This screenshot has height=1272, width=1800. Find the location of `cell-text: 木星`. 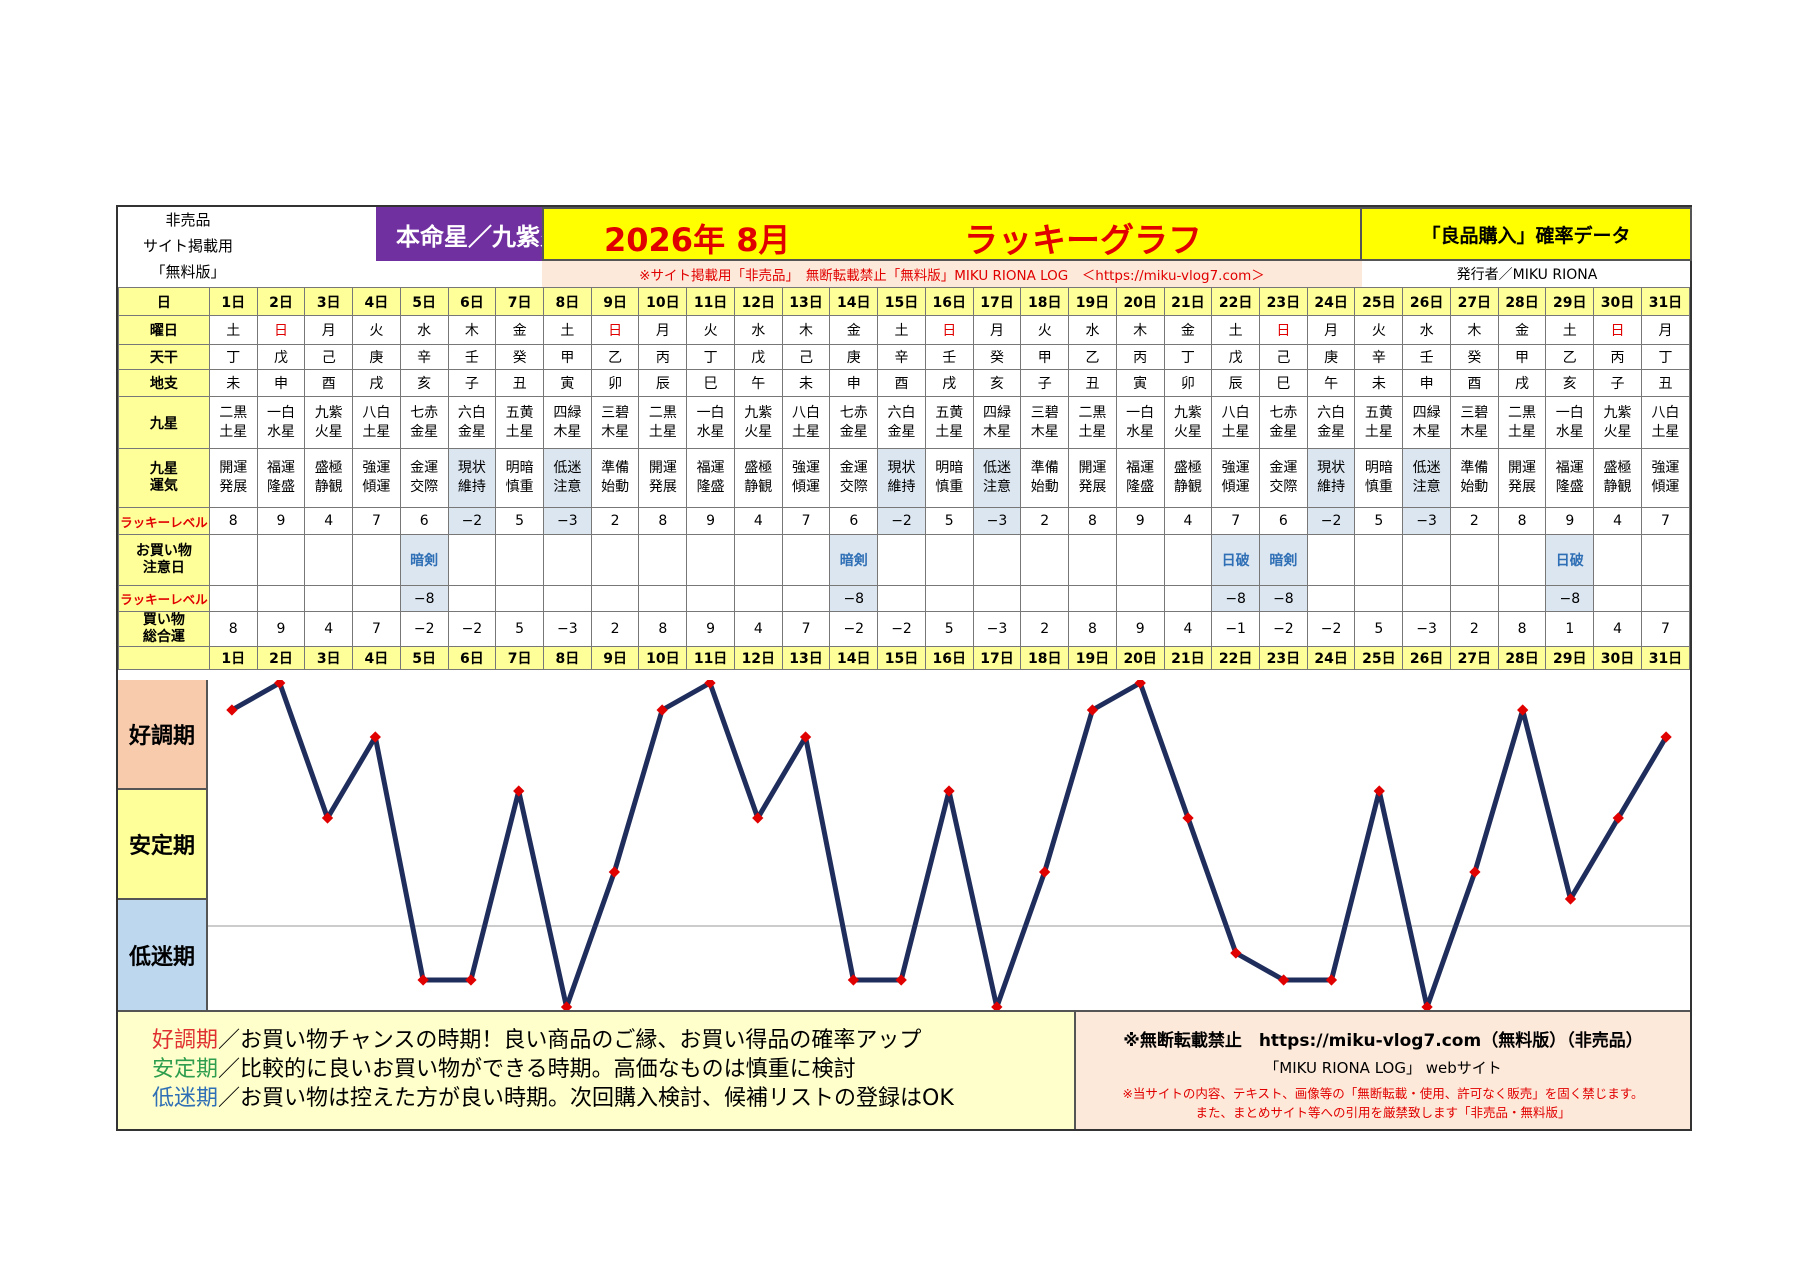

cell-text: 木星 is located at coordinates (1426, 431).